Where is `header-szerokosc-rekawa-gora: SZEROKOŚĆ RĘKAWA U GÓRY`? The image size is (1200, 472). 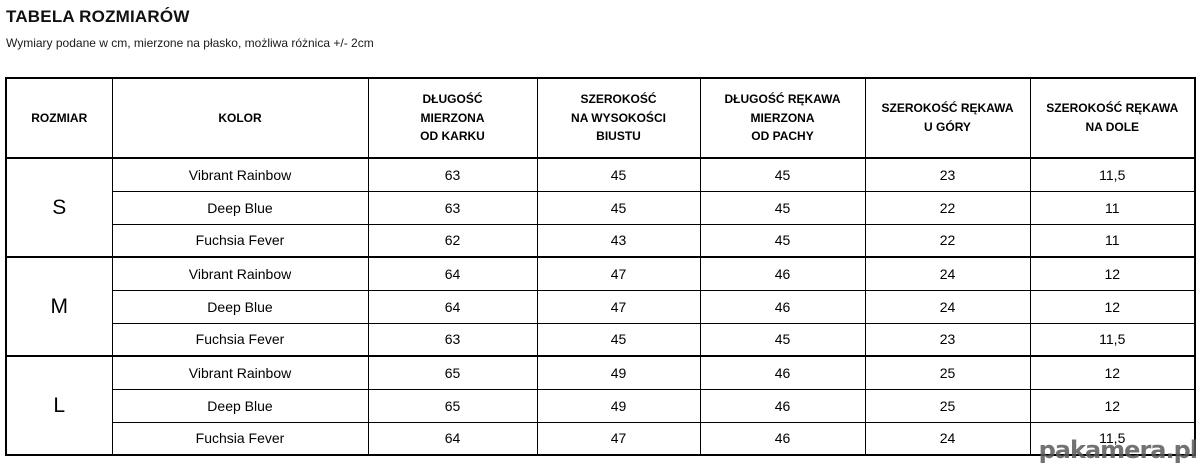 header-szerokosc-rekawa-gora: SZEROKOŚĆ RĘKAWA U GÓRY is located at coordinates (947, 118).